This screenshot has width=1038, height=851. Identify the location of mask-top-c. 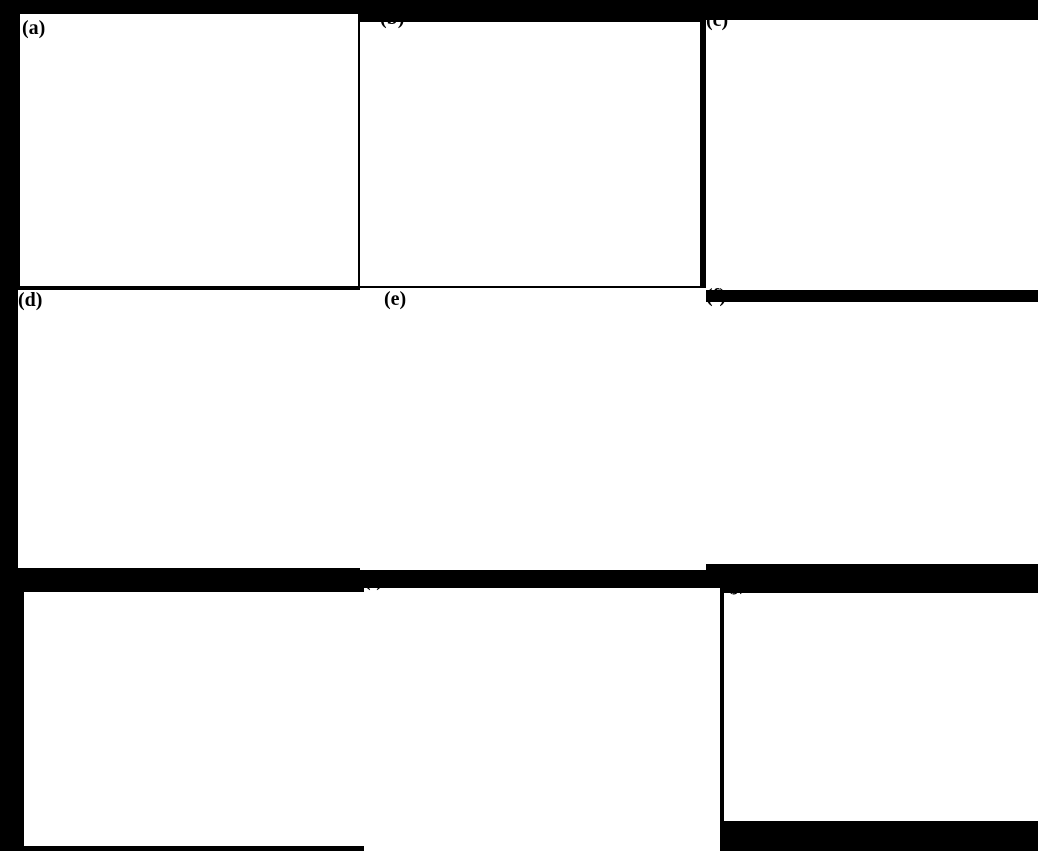
(872, 10).